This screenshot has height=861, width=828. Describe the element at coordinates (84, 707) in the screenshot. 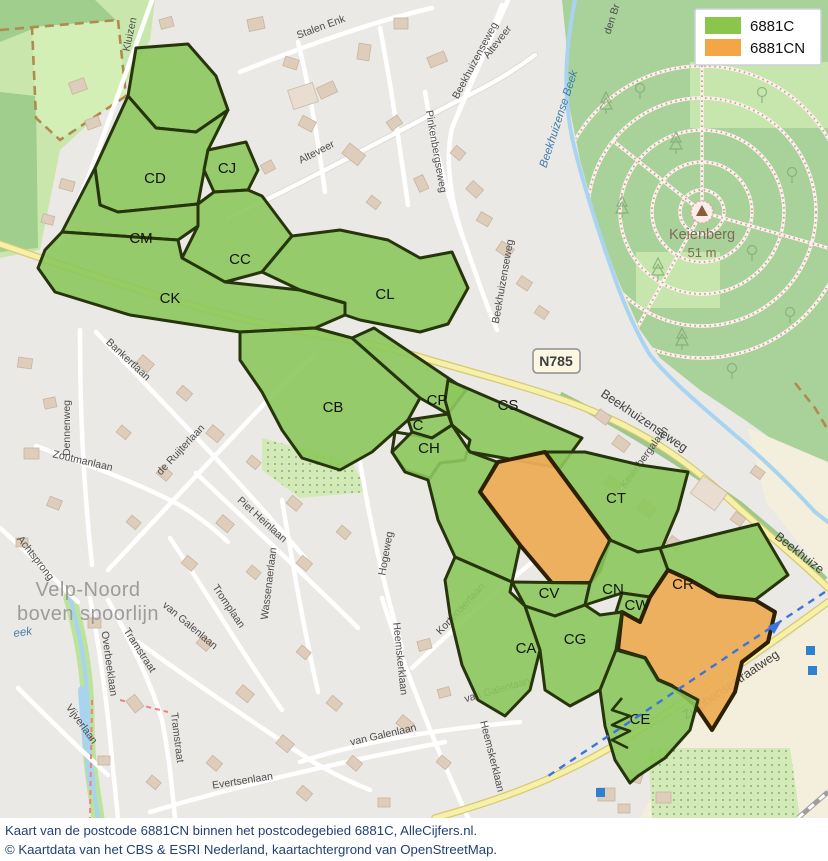

I see `stream-velp` at that location.